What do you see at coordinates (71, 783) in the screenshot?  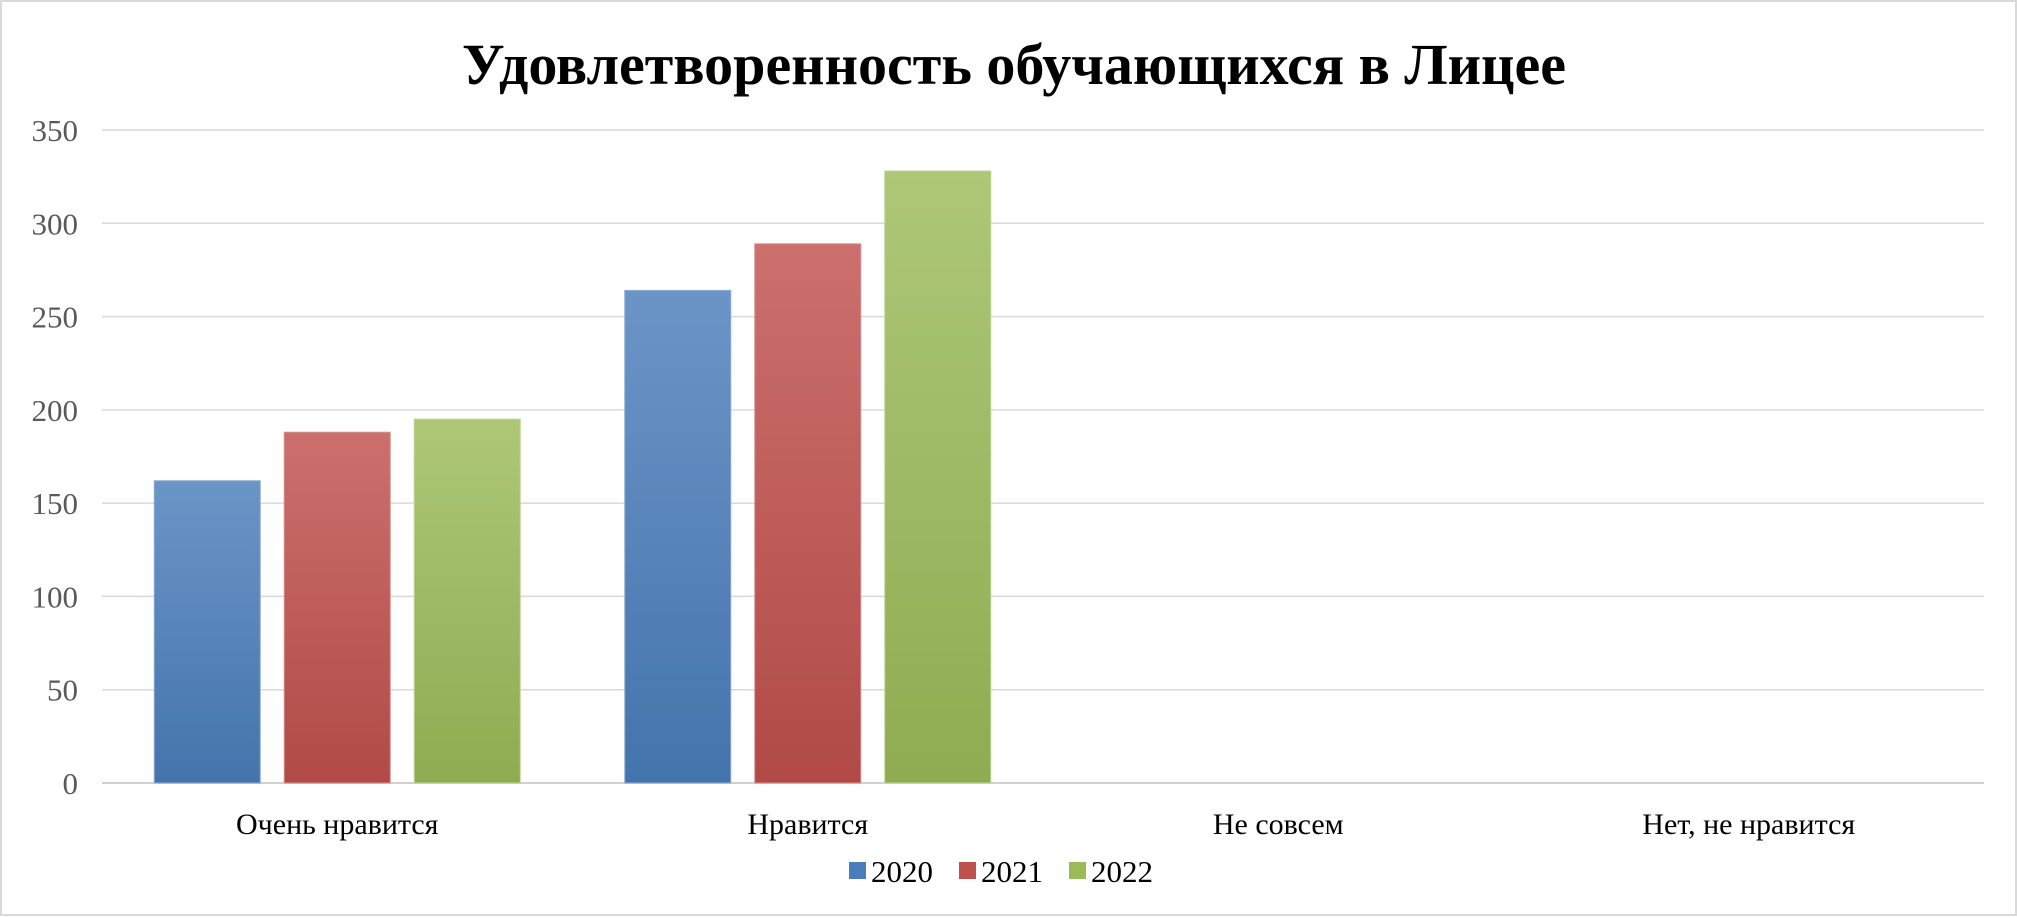 I see `y-tick-label: 0` at bounding box center [71, 783].